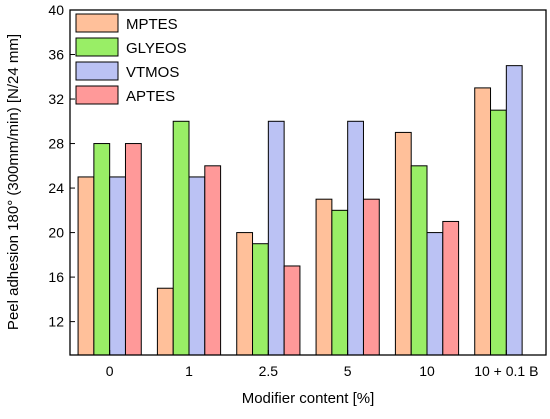 The width and height of the screenshot is (550, 419). Describe the element at coordinates (97, 47) in the screenshot. I see `legend-swatch-glyeos` at that location.